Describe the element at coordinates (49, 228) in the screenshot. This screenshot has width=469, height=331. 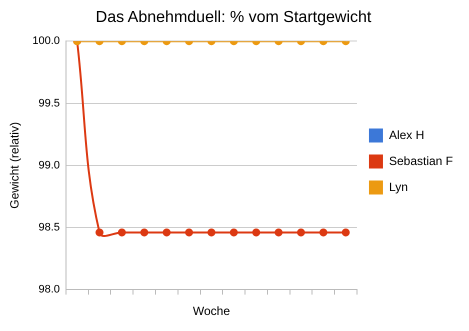
I see `y-tick-label: 98.5` at that location.